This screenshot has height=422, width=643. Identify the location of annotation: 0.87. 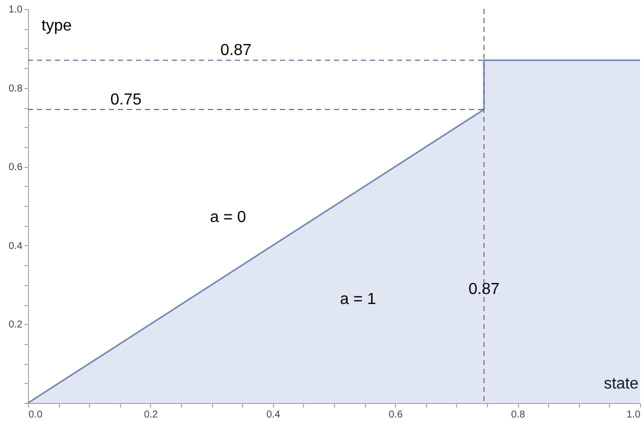
(484, 289).